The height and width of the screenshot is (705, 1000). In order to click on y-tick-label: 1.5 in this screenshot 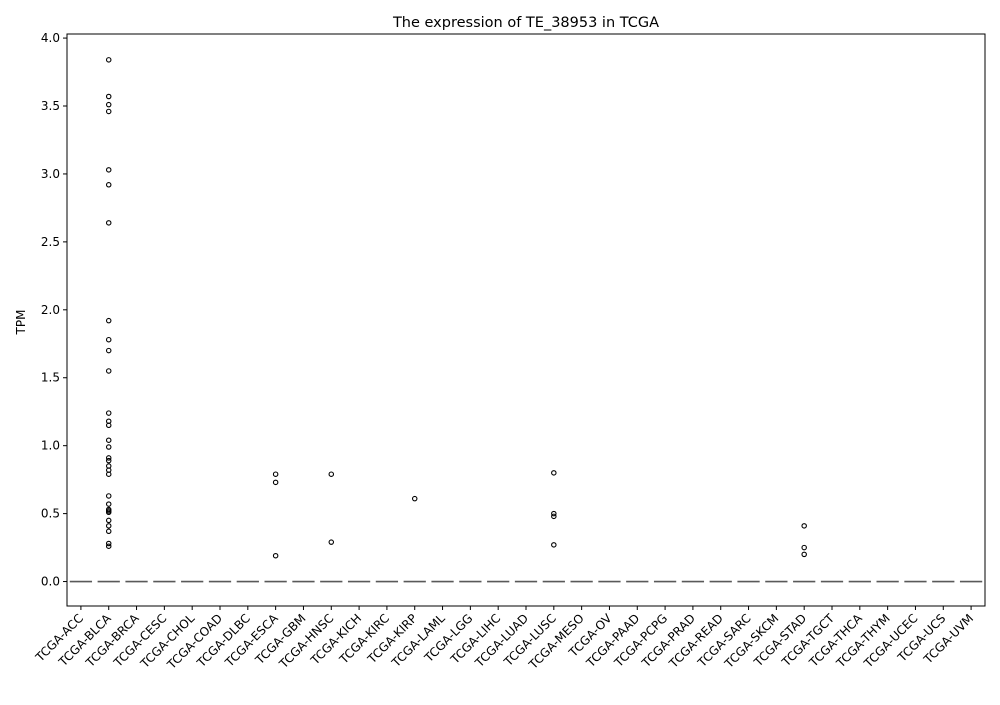, I will do `click(50, 378)`.